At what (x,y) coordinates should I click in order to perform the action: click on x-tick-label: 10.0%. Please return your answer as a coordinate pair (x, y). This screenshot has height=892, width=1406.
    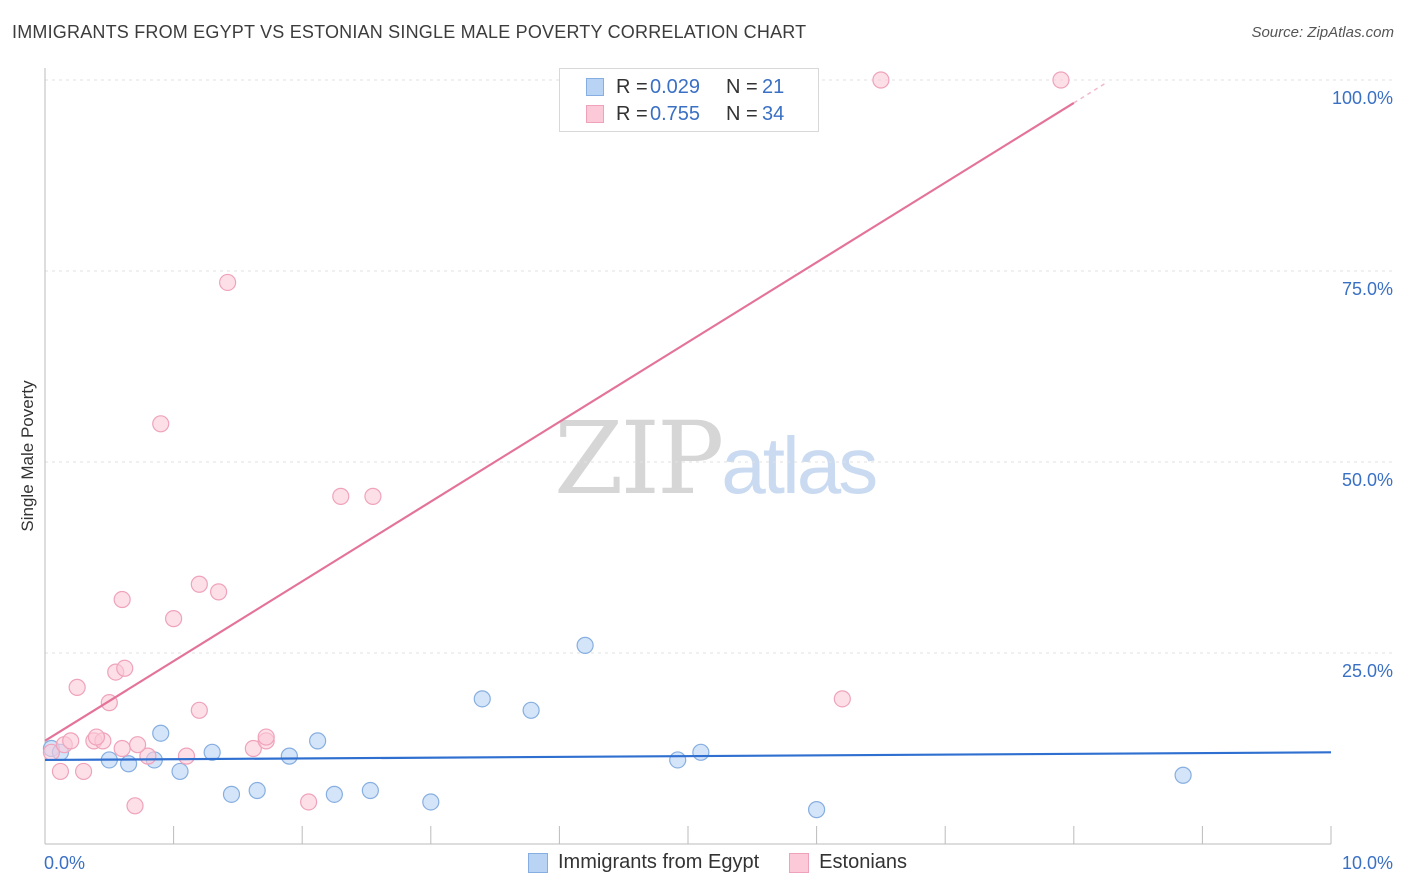
    Looking at the image, I should click on (1367, 863).